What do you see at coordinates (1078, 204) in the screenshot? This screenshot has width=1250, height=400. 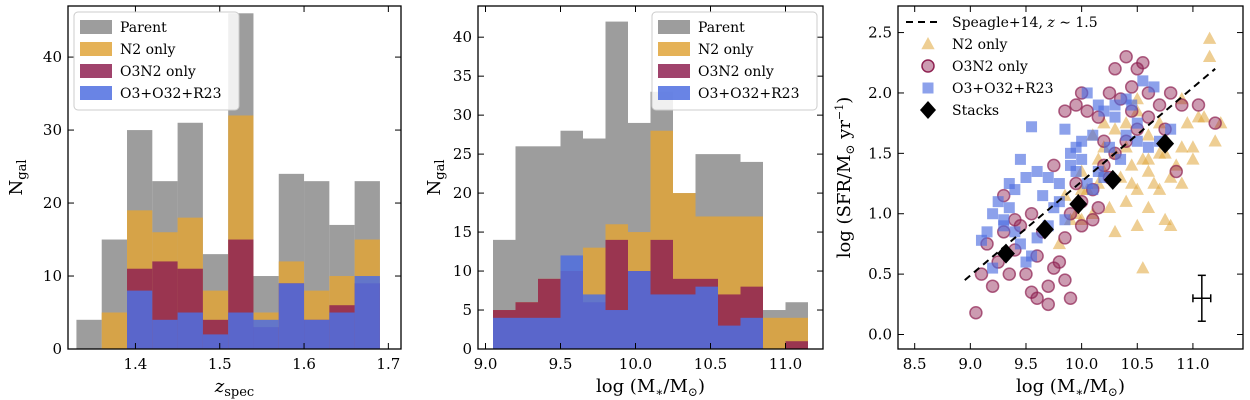 I see `stack-diamond` at bounding box center [1078, 204].